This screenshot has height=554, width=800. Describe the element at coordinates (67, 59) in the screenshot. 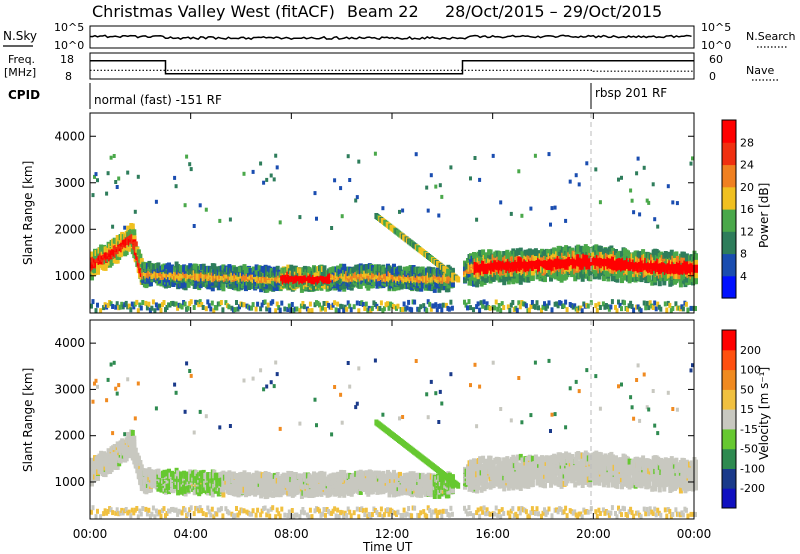

I see `freq-tick-top: 18` at that location.